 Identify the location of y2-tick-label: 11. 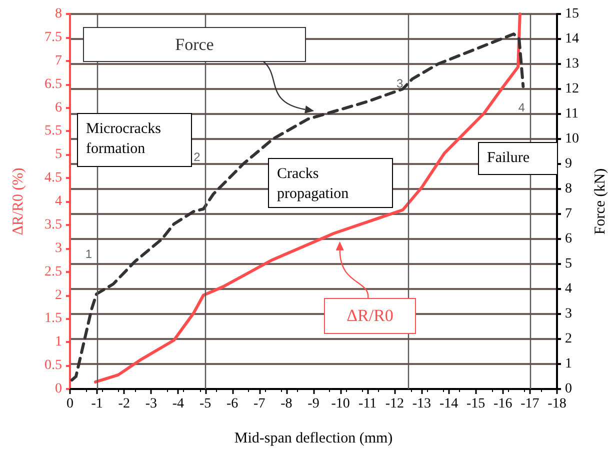
(571, 114).